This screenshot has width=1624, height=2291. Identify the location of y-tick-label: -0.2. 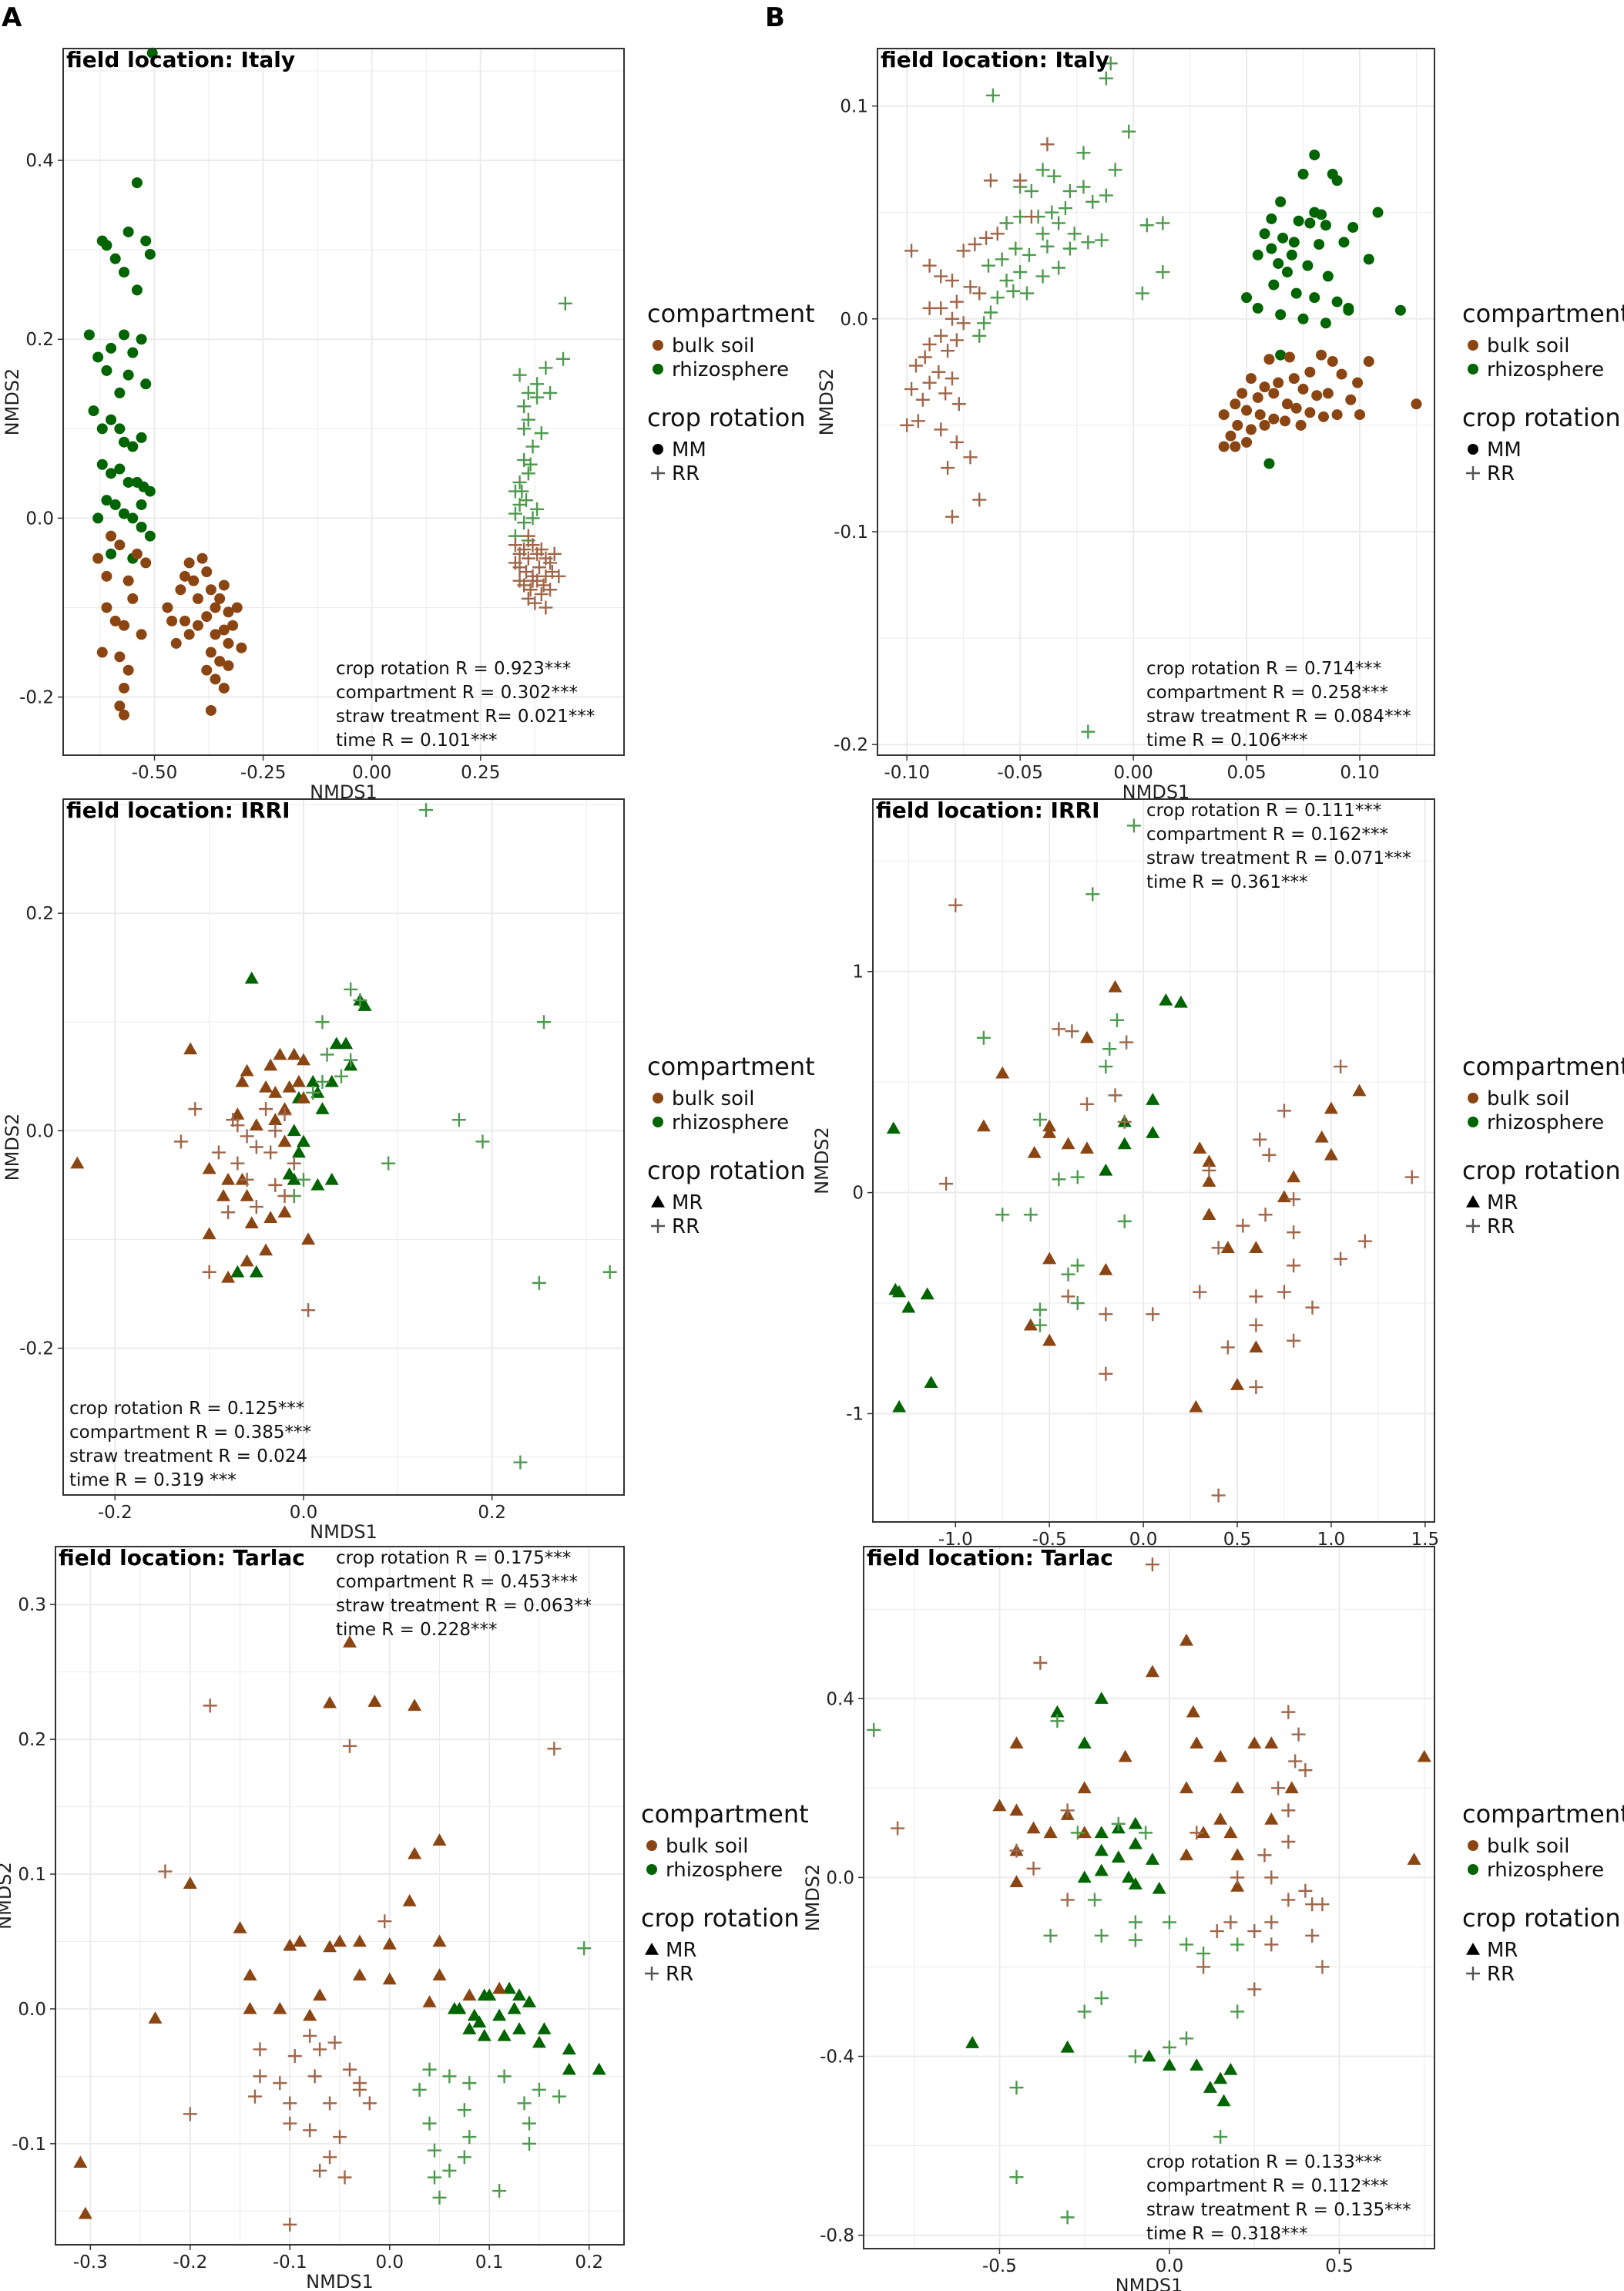
(851, 745).